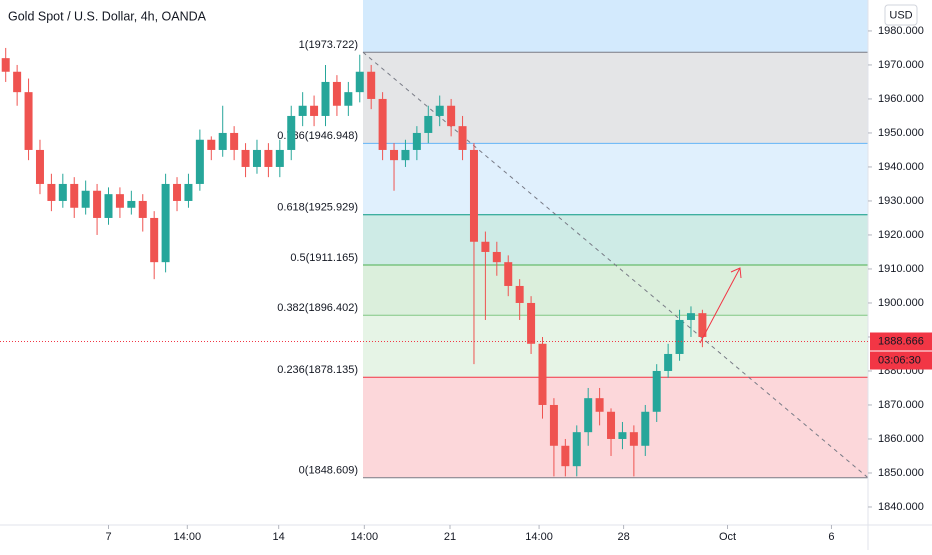 The width and height of the screenshot is (932, 555). Describe the element at coordinates (901, 303) in the screenshot. I see `y-tick-label: 1900.000` at that location.